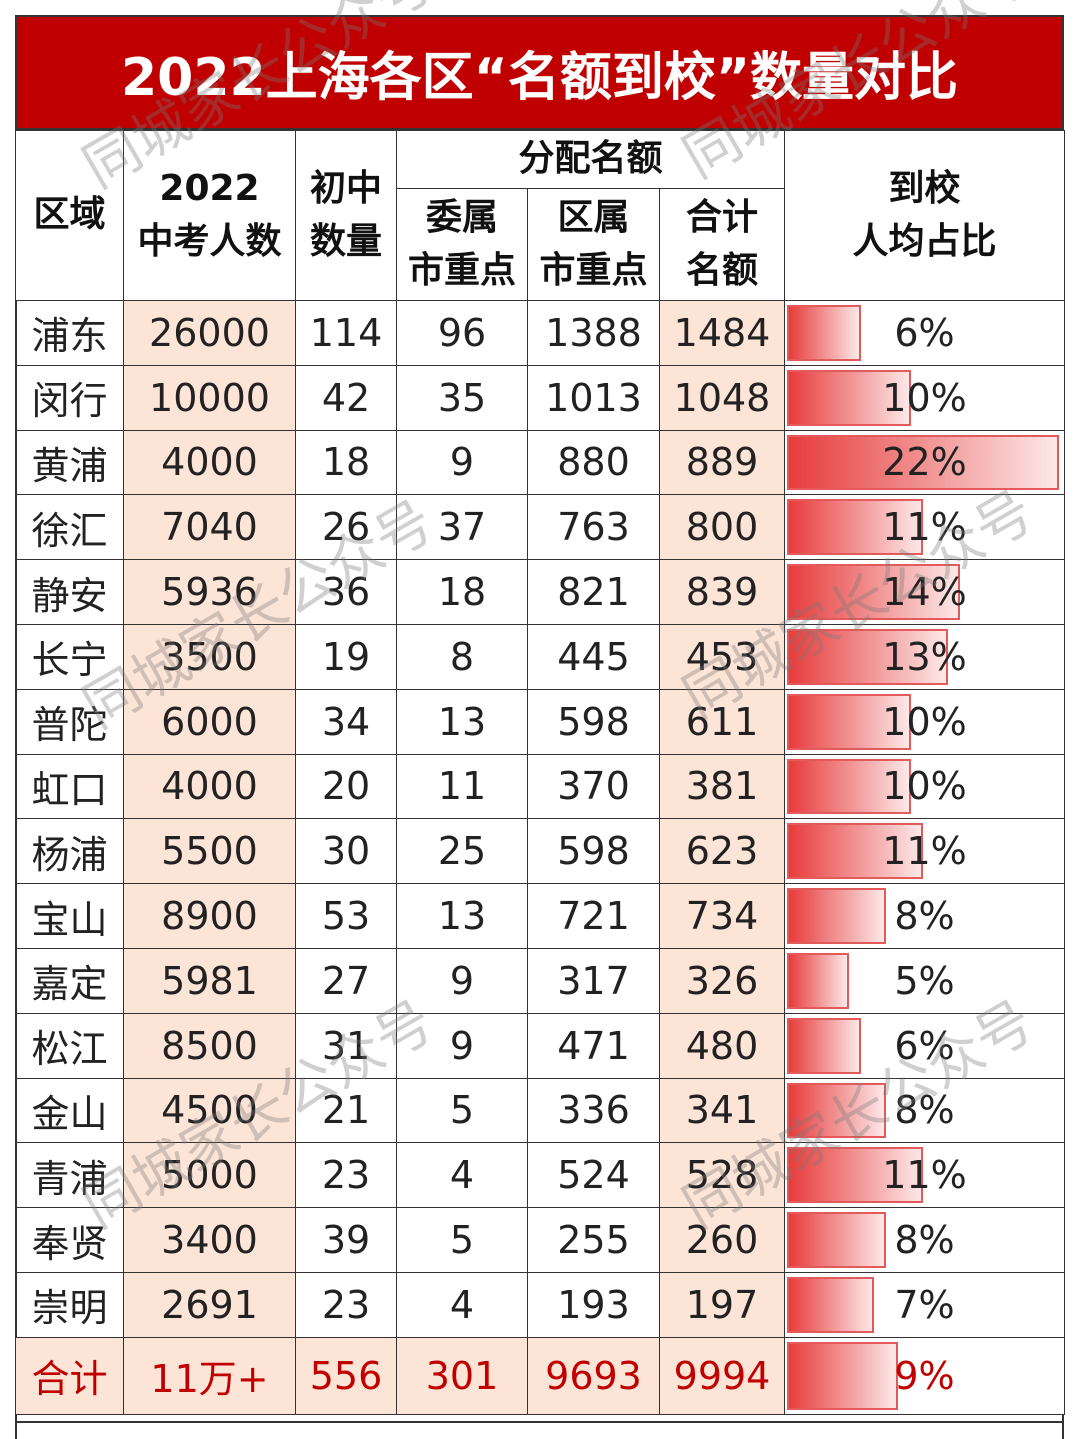  I want to click on table-row: 松江 8500 31 9 471 480 6%, so click(540, 1045).